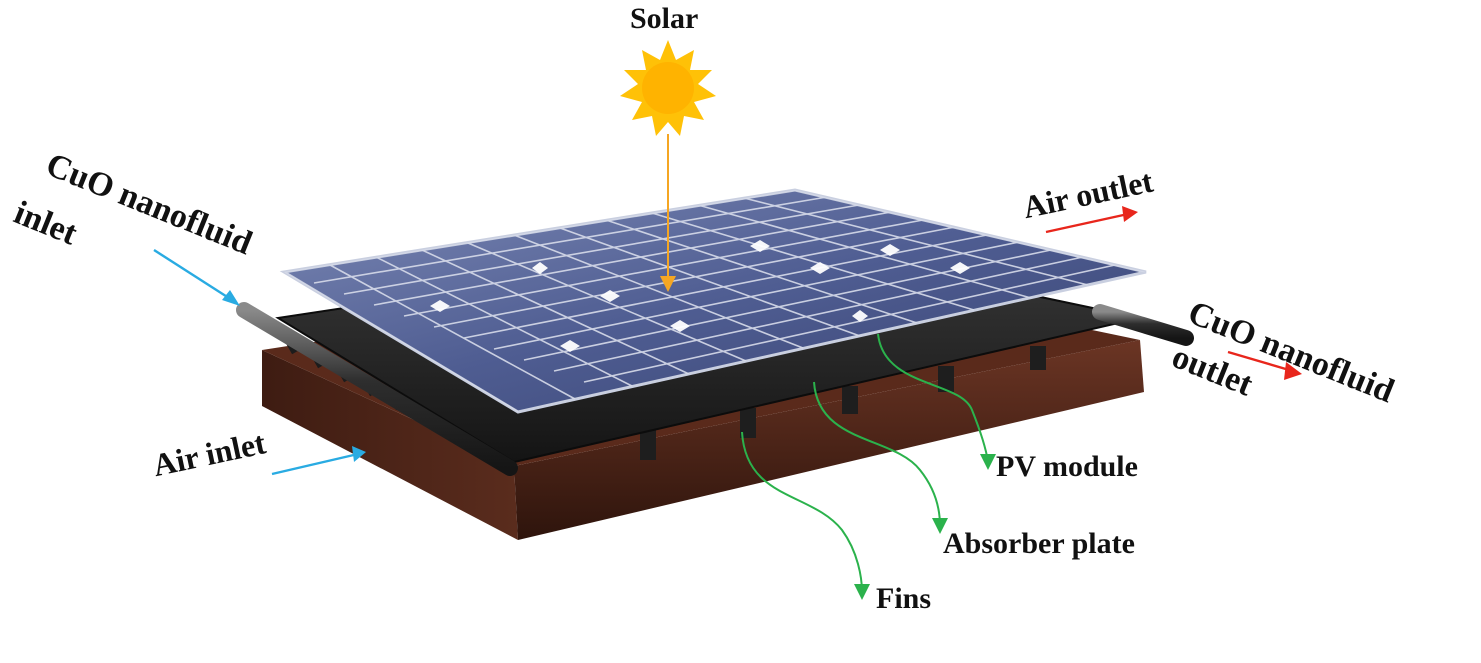 Image resolution: width=1481 pixels, height=663 pixels. I want to click on inlet-pipe, so click(377, 389).